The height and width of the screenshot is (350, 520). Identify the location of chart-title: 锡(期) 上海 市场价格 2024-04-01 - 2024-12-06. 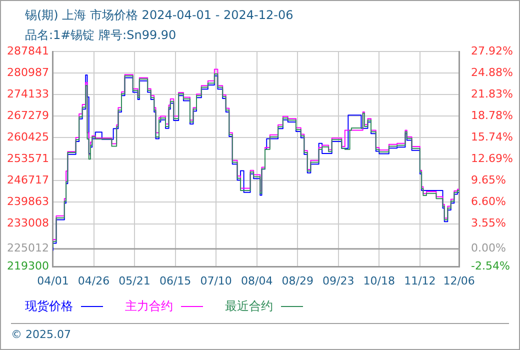
(159, 15).